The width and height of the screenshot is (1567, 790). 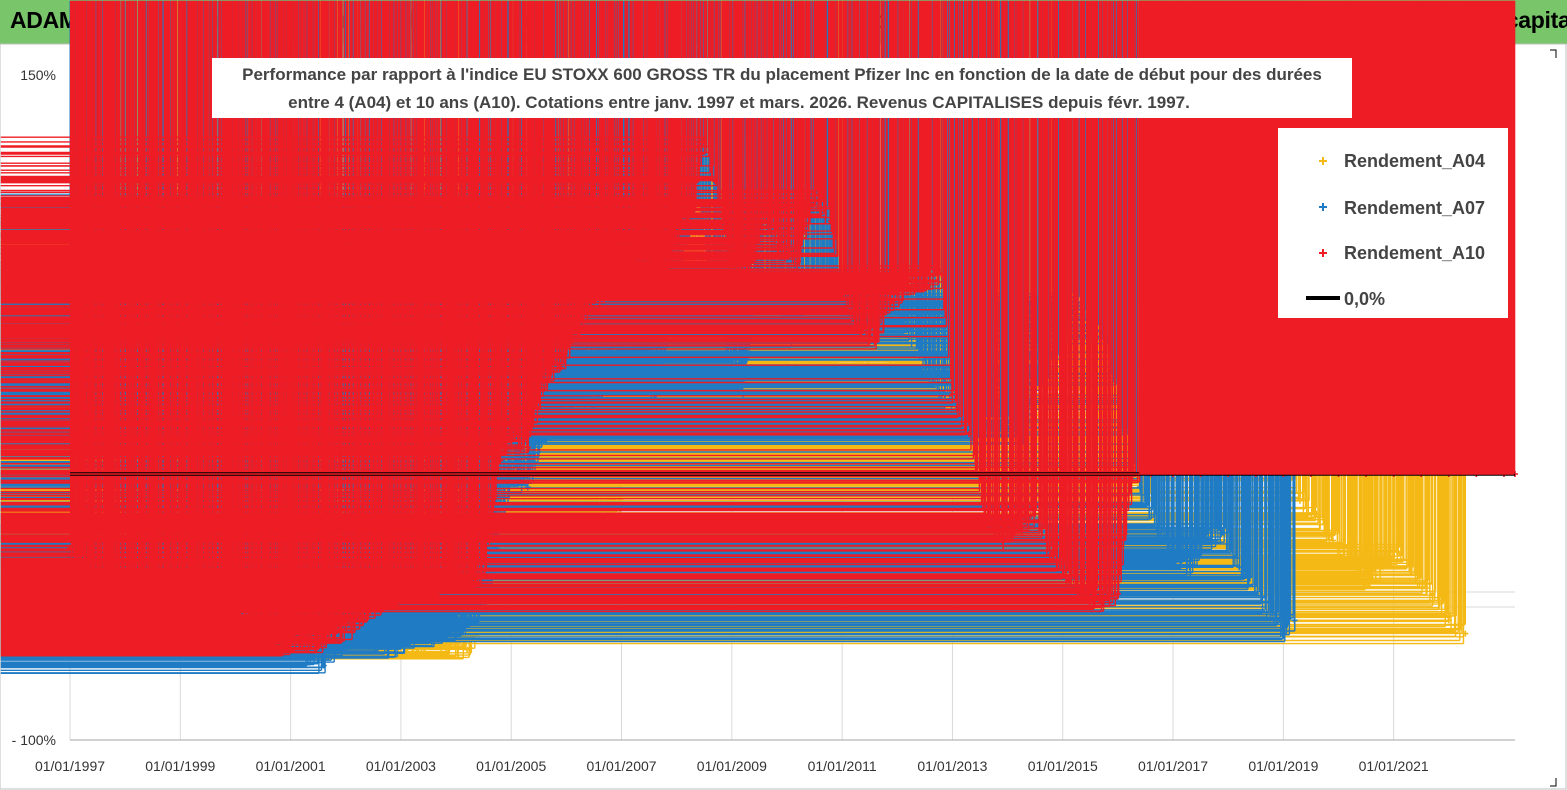 What do you see at coordinates (1414, 161) in the screenshot?
I see `legend-label-a04: Rendement_A04` at bounding box center [1414, 161].